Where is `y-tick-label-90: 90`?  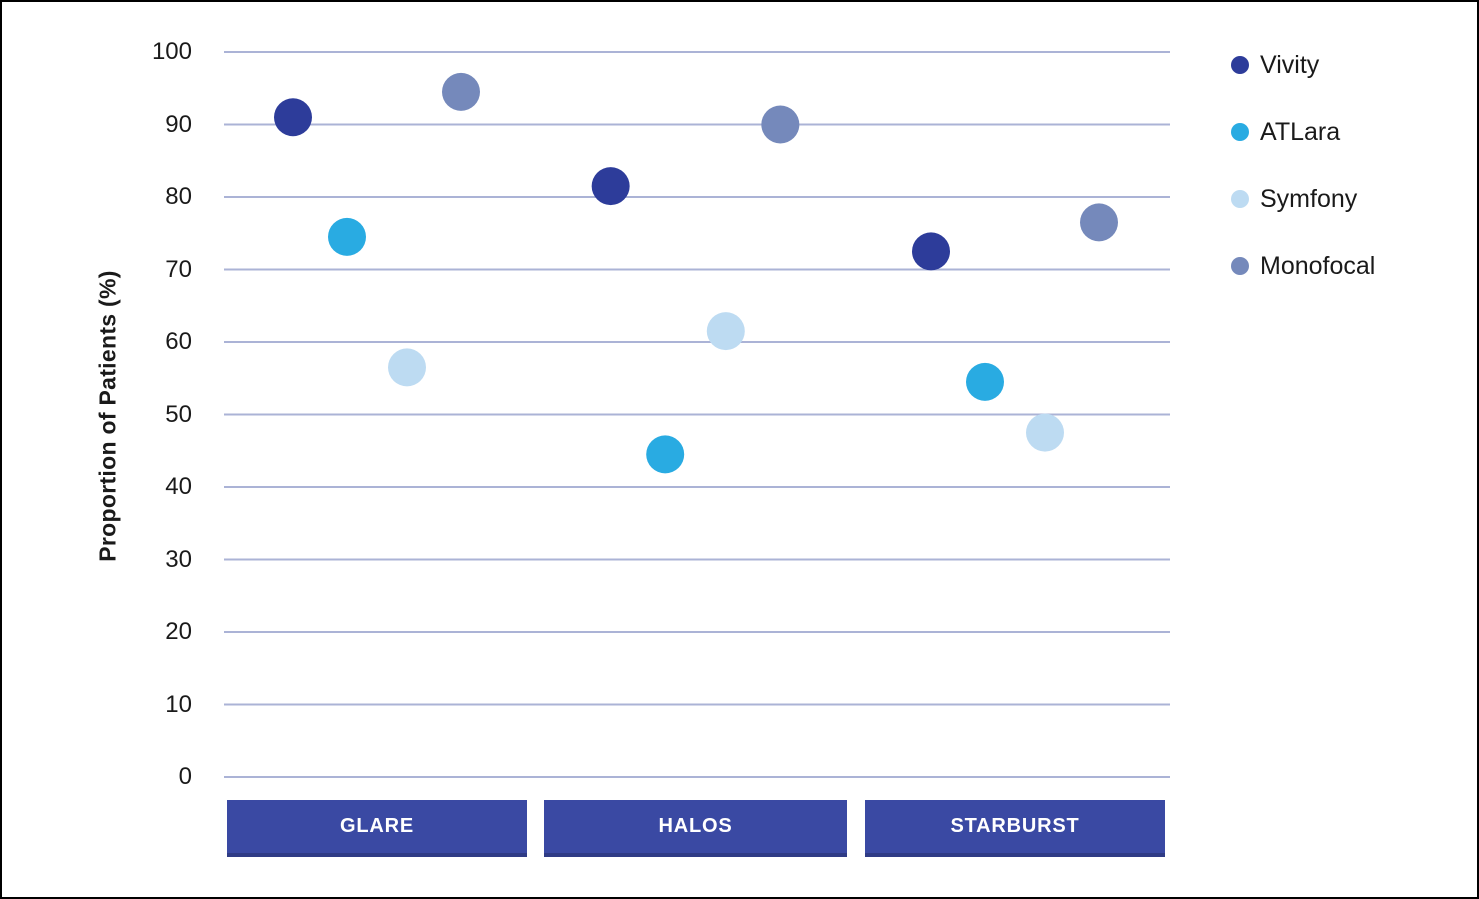
y-tick-label-90: 90 is located at coordinates (178, 124).